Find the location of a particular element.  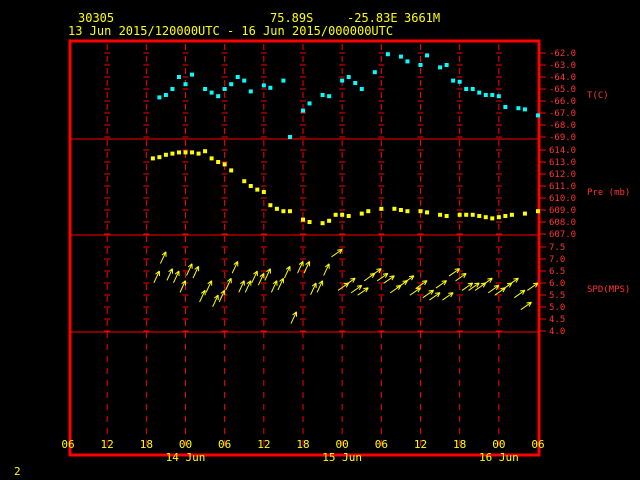

day-label: 14 Jun is located at coordinates (186, 457).